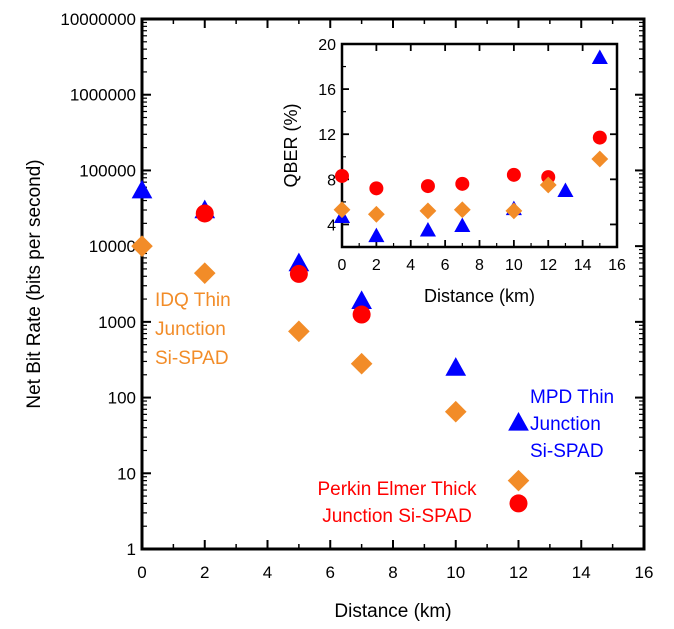 This screenshot has height=629, width=674. What do you see at coordinates (122, 398) in the screenshot?
I see `y-tick-label: 100` at bounding box center [122, 398].